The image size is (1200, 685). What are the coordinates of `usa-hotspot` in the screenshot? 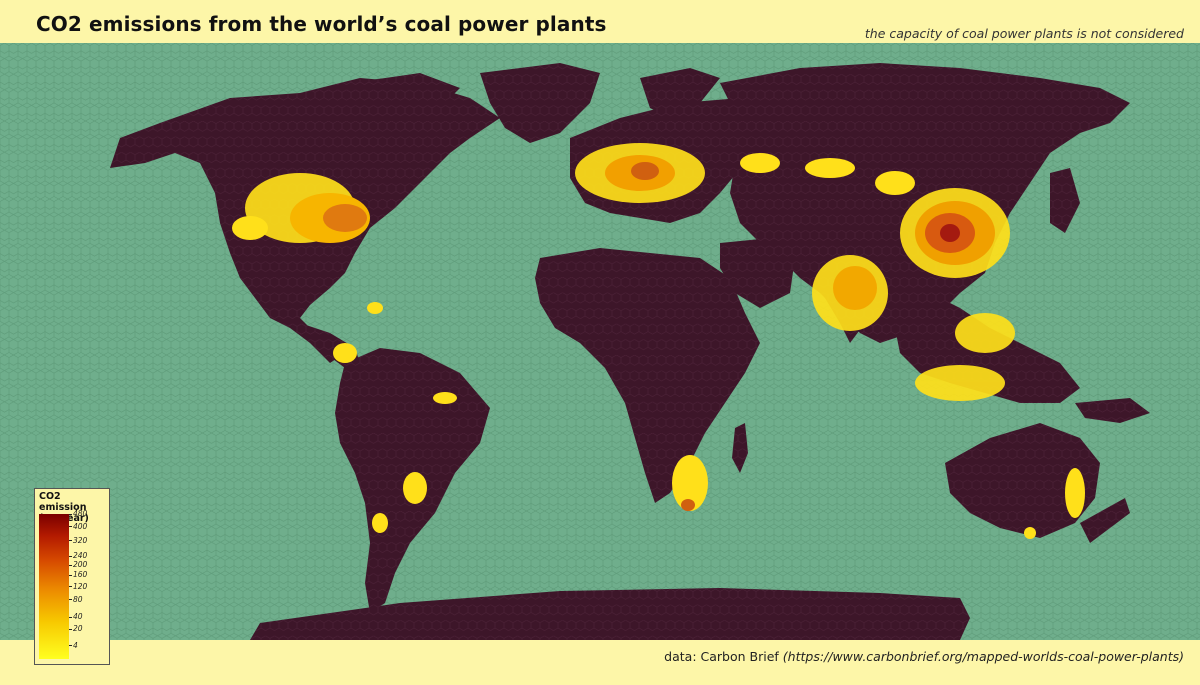 It's located at (301, 208).